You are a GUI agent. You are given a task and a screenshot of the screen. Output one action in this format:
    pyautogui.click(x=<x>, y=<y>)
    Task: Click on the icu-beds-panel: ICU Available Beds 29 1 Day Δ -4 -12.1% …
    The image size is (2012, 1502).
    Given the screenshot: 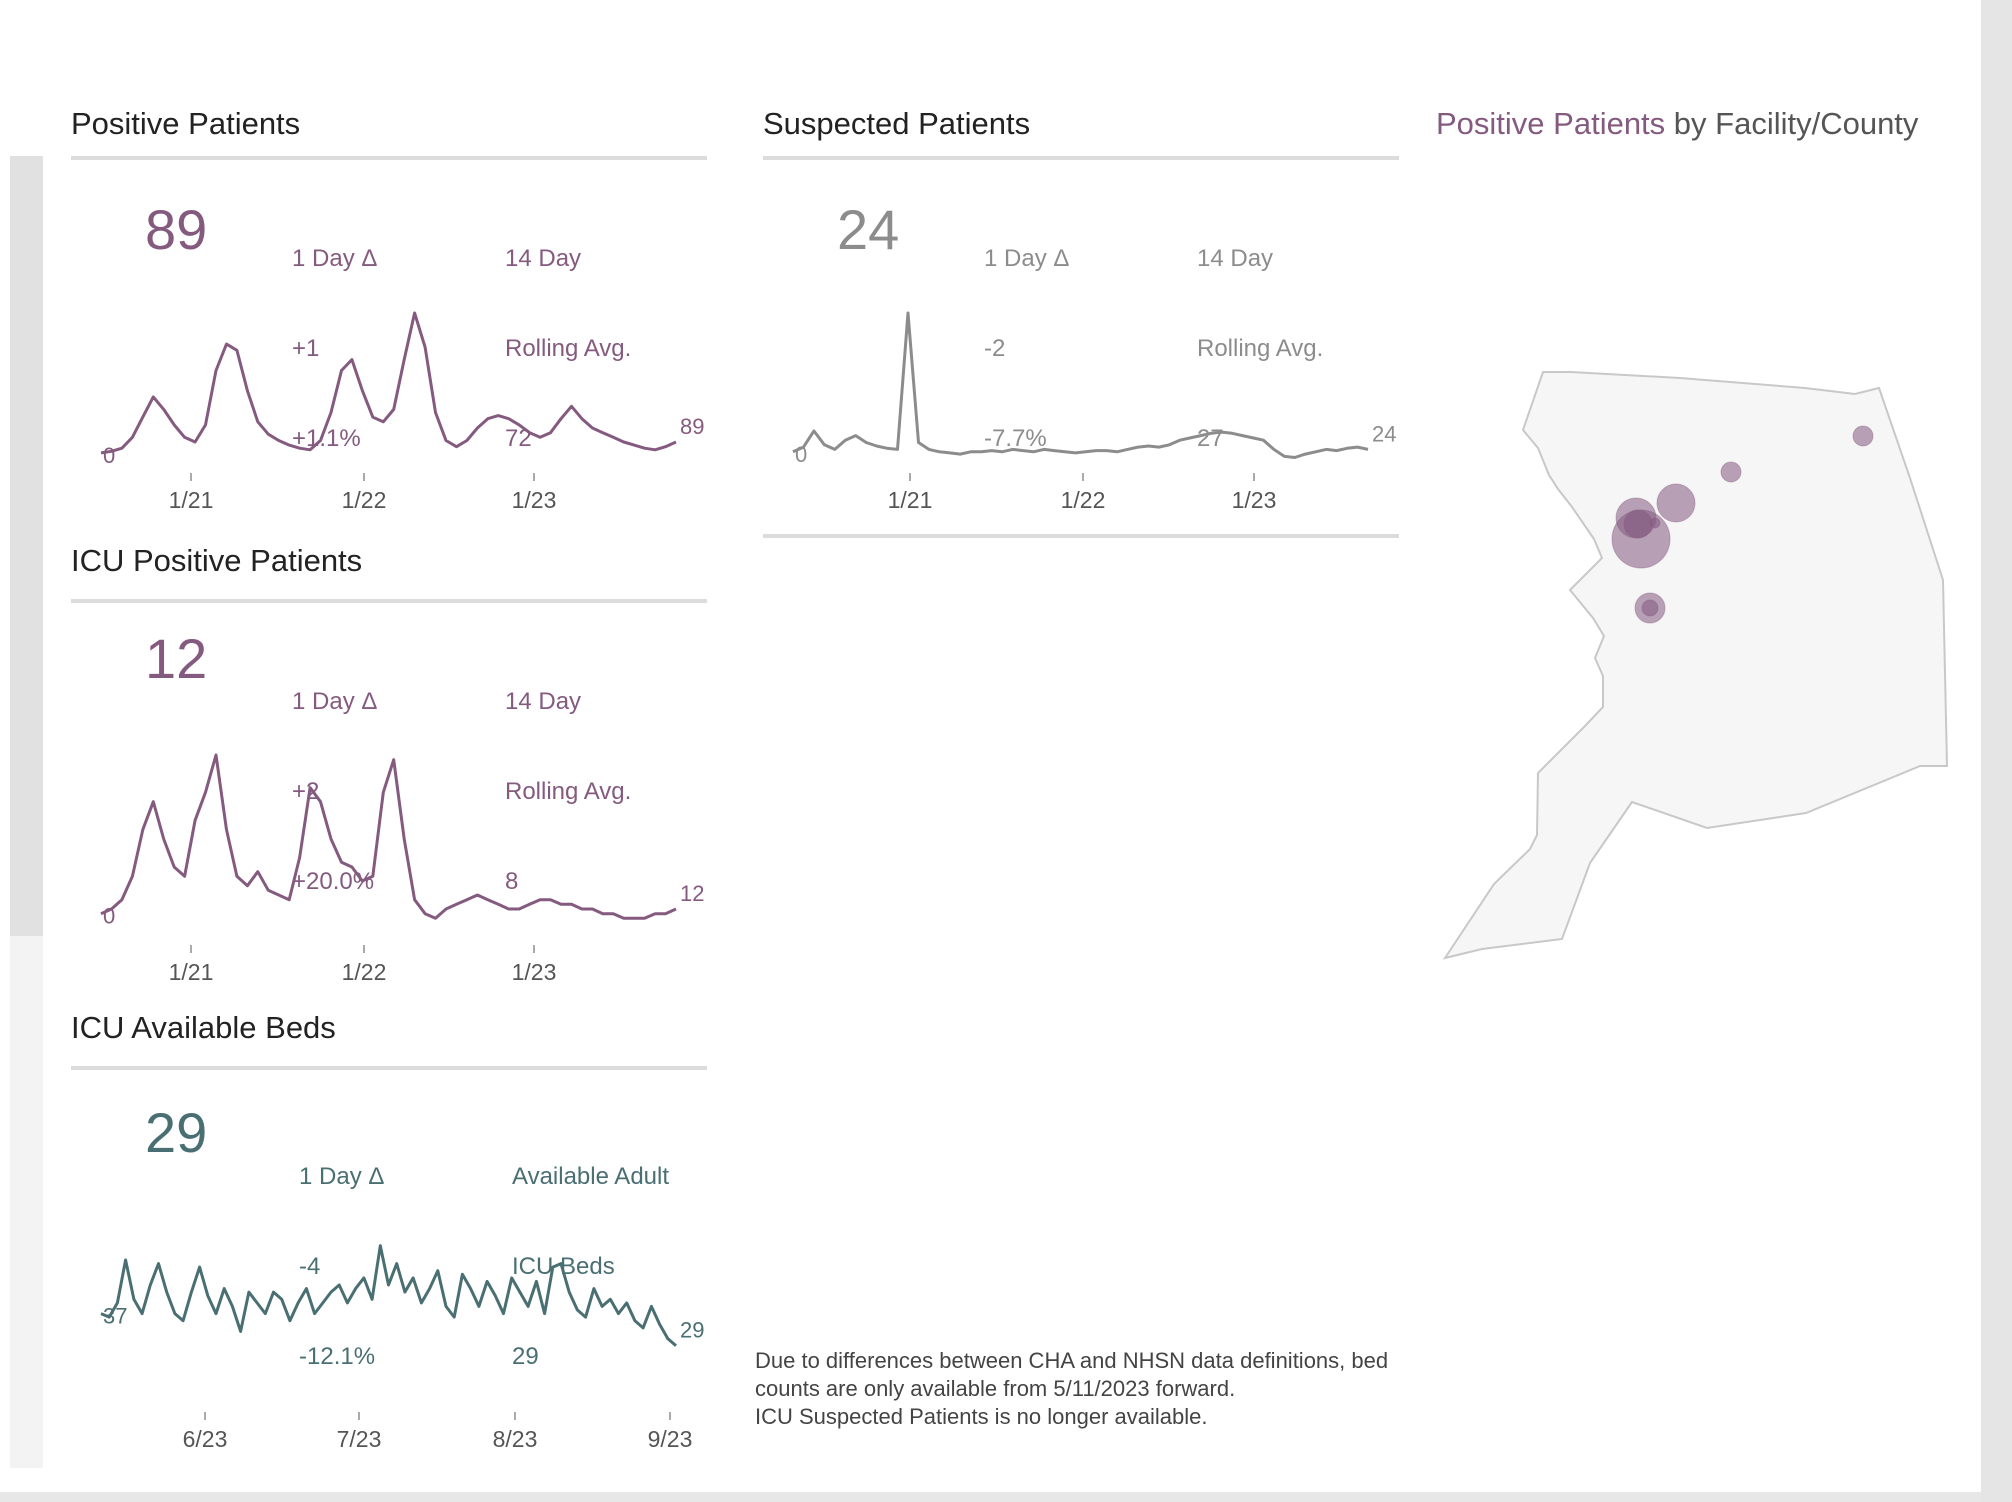 What is the action you would take?
    pyautogui.click(x=389, y=1245)
    